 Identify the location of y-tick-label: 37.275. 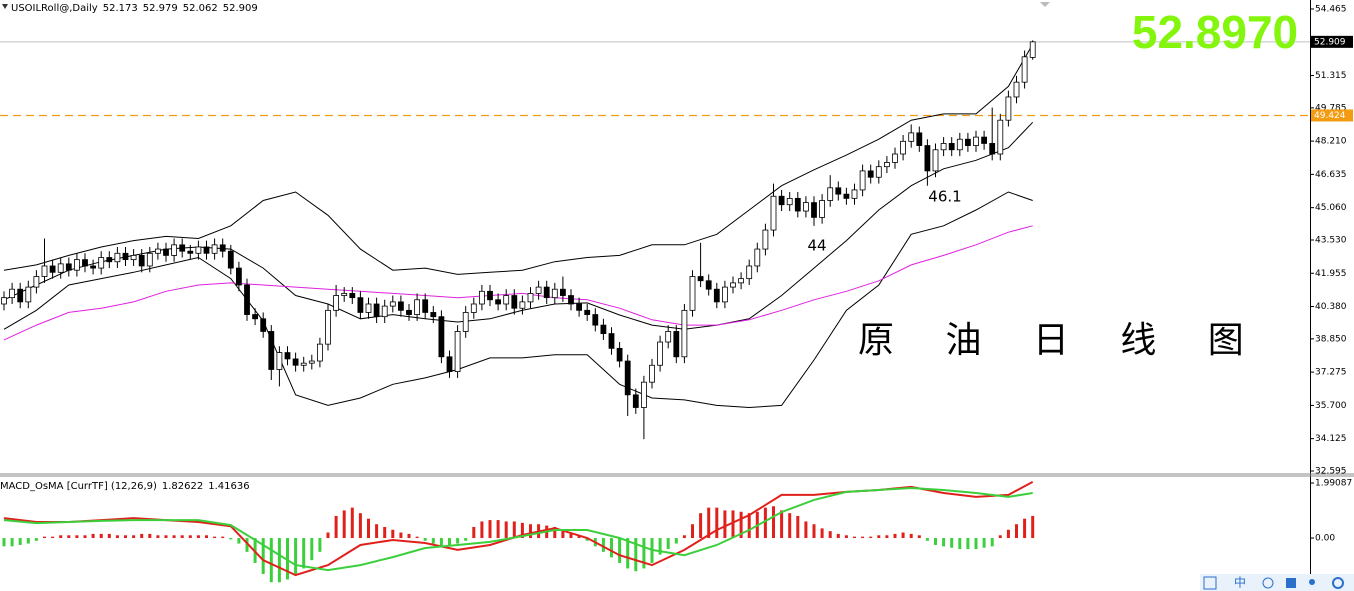
(1331, 373).